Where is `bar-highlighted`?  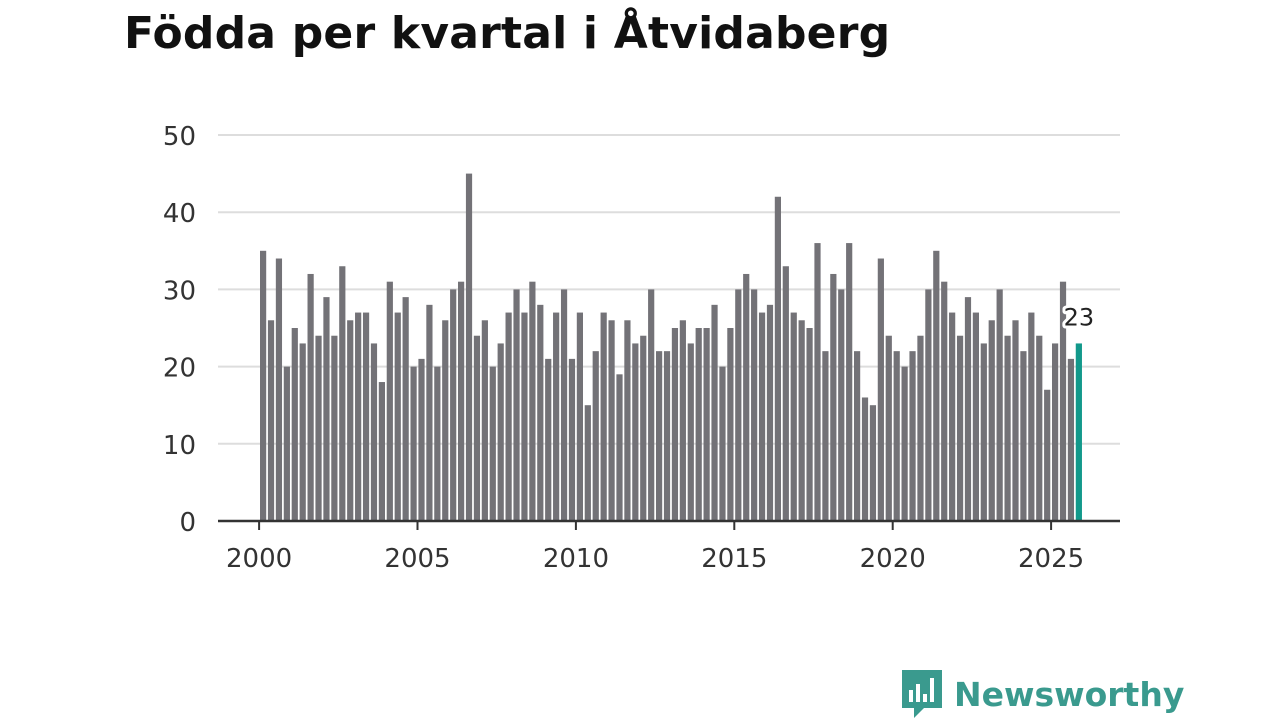 bar-highlighted is located at coordinates (1078, 432).